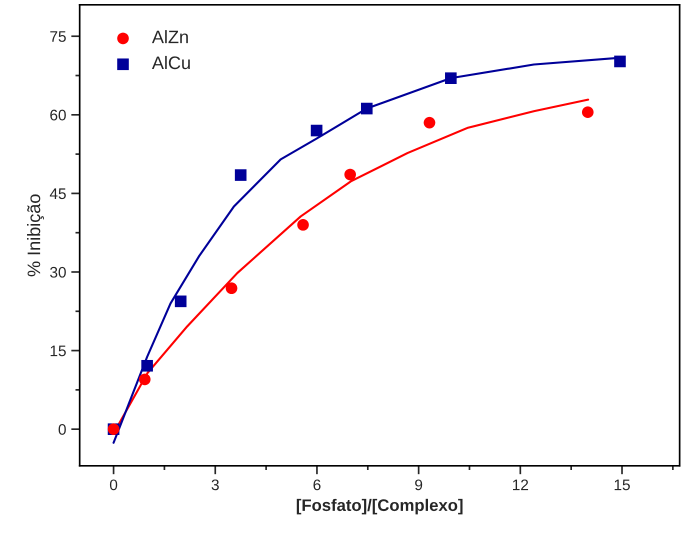 Image resolution: width=681 pixels, height=533 pixels. Describe the element at coordinates (622, 485) in the screenshot. I see `x-tick-label: 15` at that location.